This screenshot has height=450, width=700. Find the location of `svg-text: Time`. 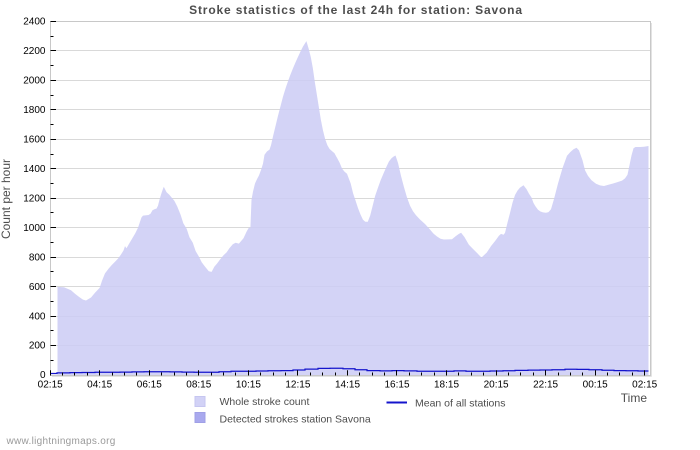

svg-text: Time is located at coordinates (634, 398).